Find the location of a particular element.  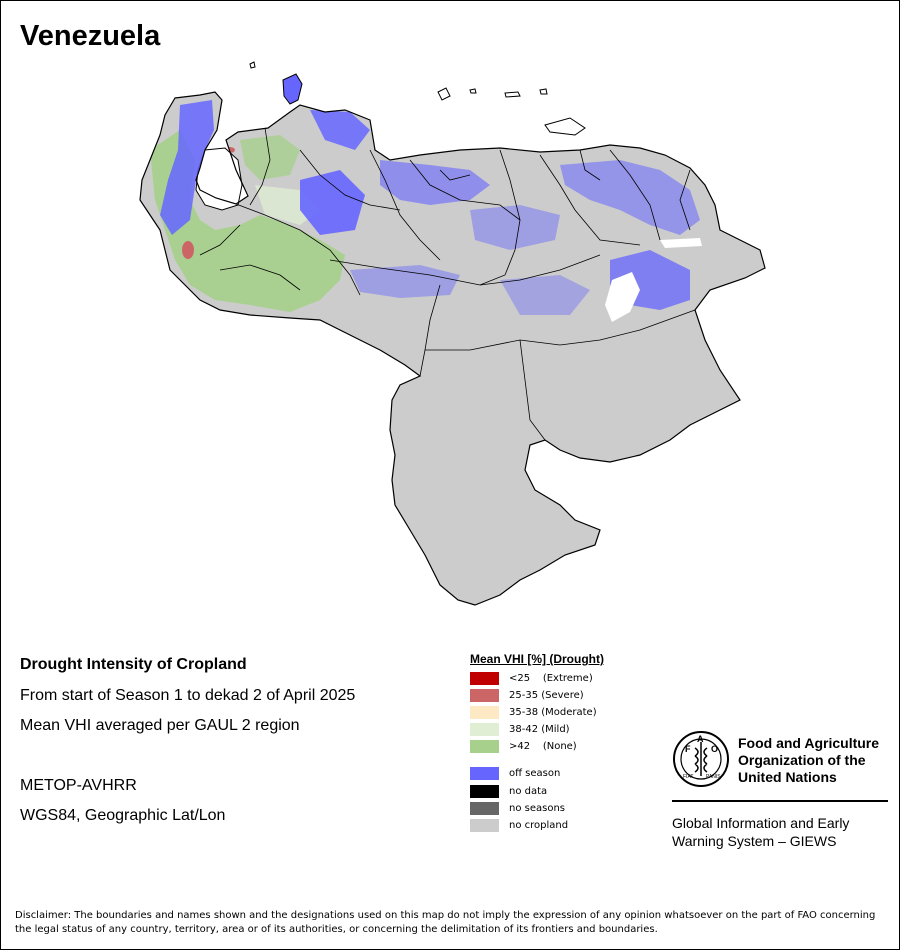

legend-item: no seasons is located at coordinates (600, 808).